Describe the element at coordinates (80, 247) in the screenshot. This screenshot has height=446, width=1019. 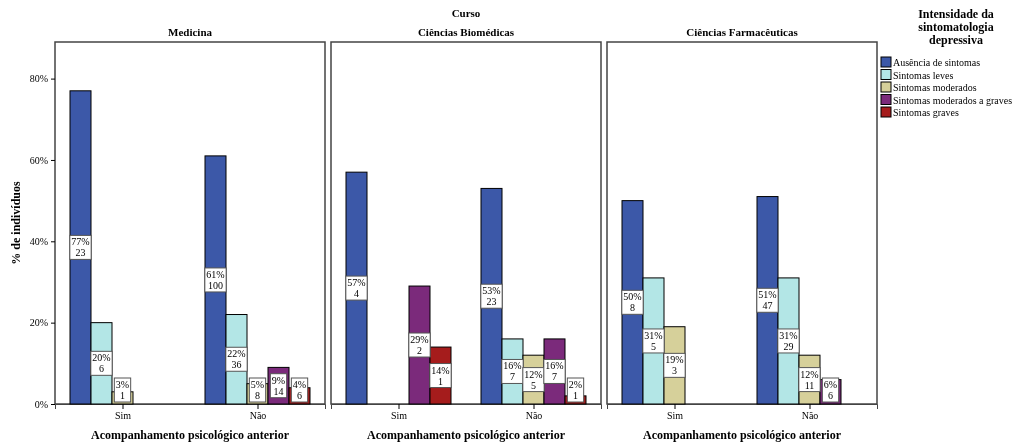
I see `data-label: 77% 23` at that location.